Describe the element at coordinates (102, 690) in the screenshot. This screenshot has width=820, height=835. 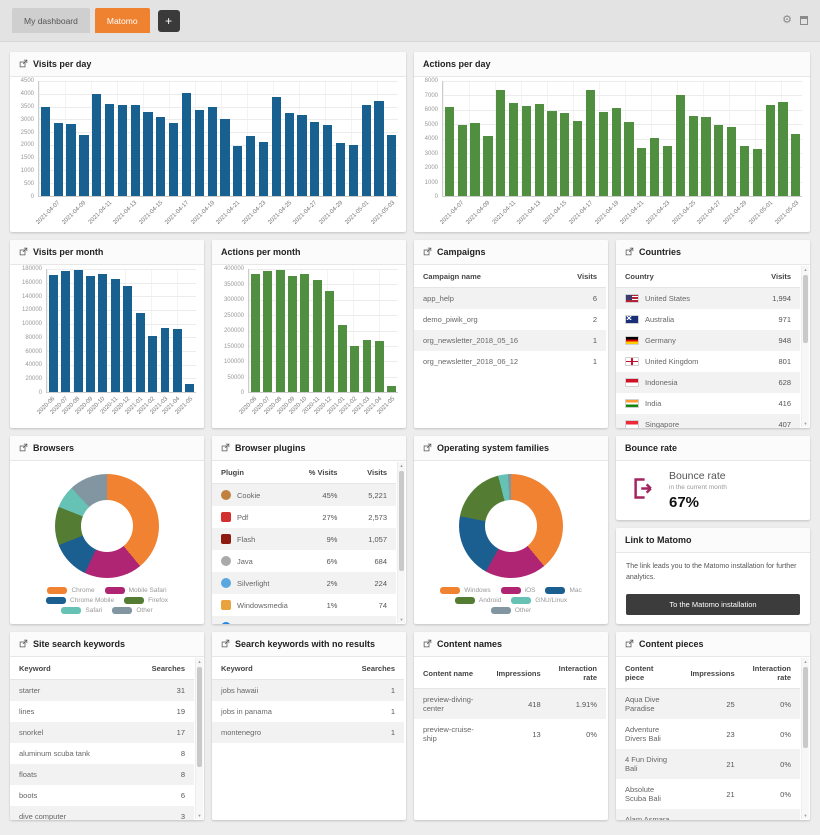
I see `table-row: starter 31` at that location.